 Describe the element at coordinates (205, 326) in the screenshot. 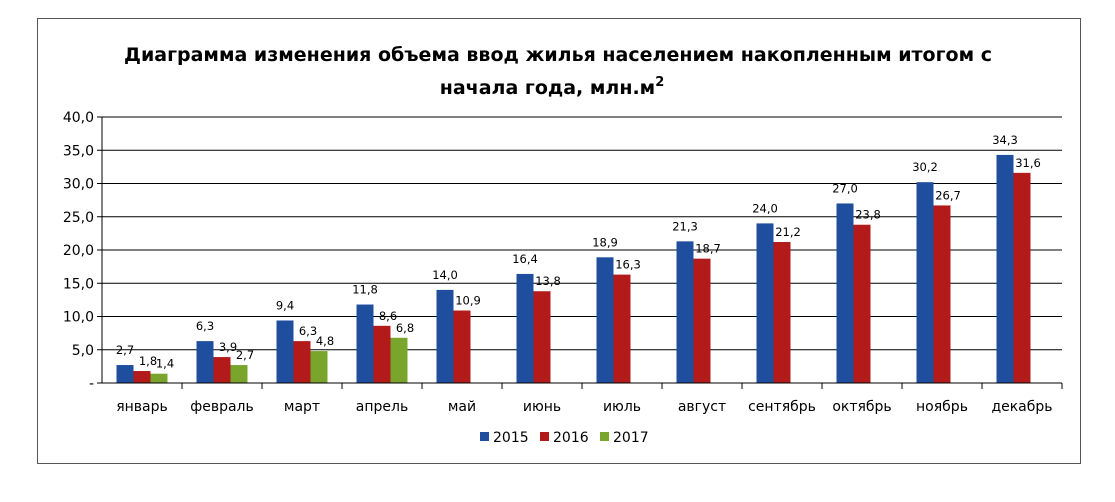

I see `data-label-2015: 6,3` at that location.